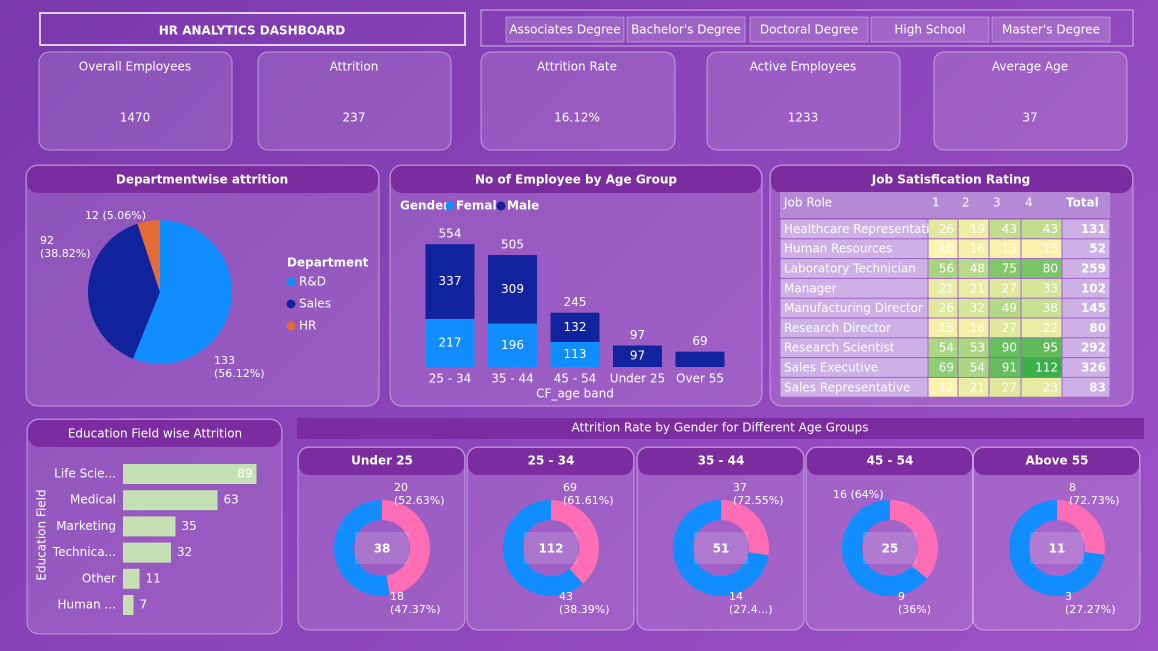  I want to click on kpi-label: Attrition Rate, so click(577, 67).